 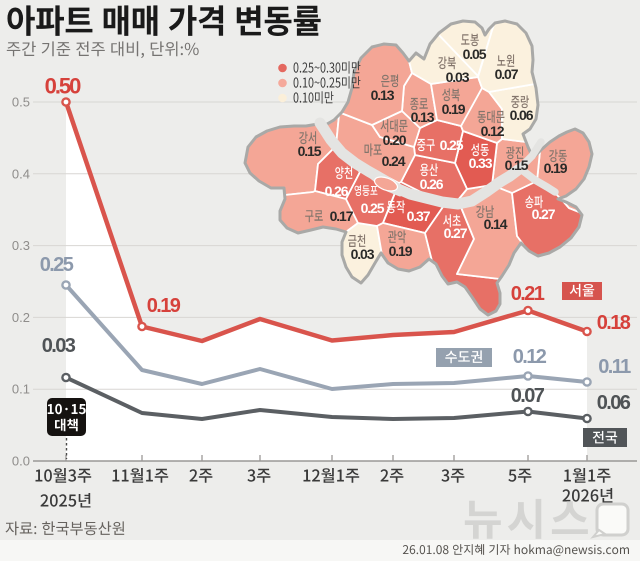 I want to click on svg-text: 0.0, so click(x=21, y=461).